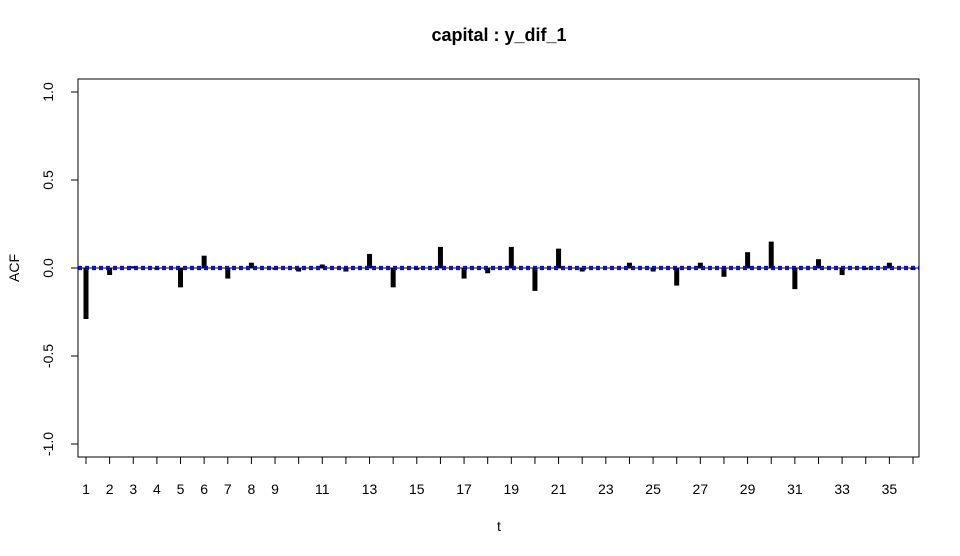  Describe the element at coordinates (252, 489) in the screenshot. I see `x-tick-label: 8` at that location.